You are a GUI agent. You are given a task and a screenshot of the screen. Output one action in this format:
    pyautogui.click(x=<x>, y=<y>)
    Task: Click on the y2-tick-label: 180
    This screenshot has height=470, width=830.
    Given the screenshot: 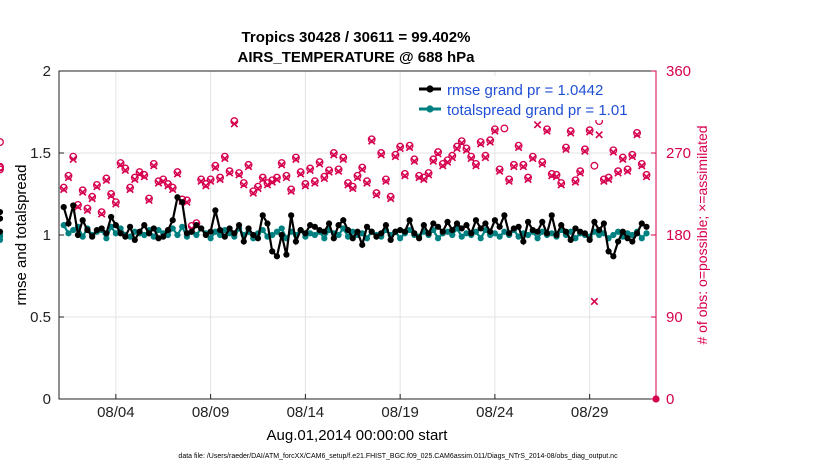 What is the action you would take?
    pyautogui.click(x=678, y=235)
    